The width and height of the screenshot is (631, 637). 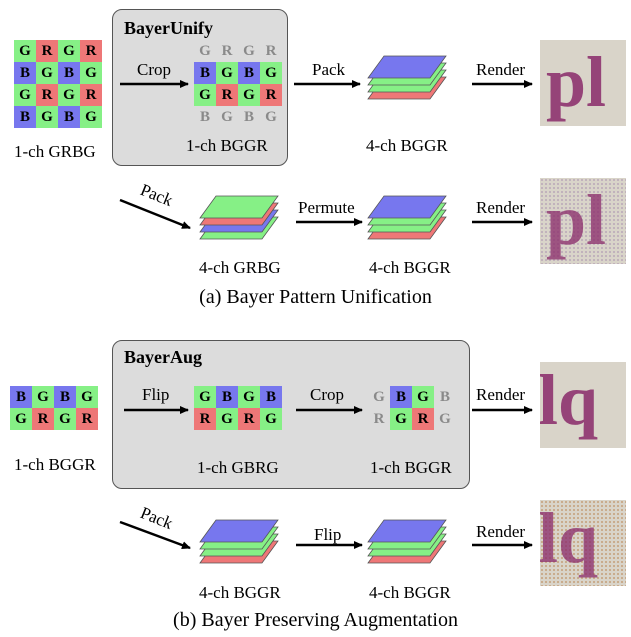 What do you see at coordinates (168, 28) in the screenshot?
I see `bayer-unify-title: BayerUnify` at bounding box center [168, 28].